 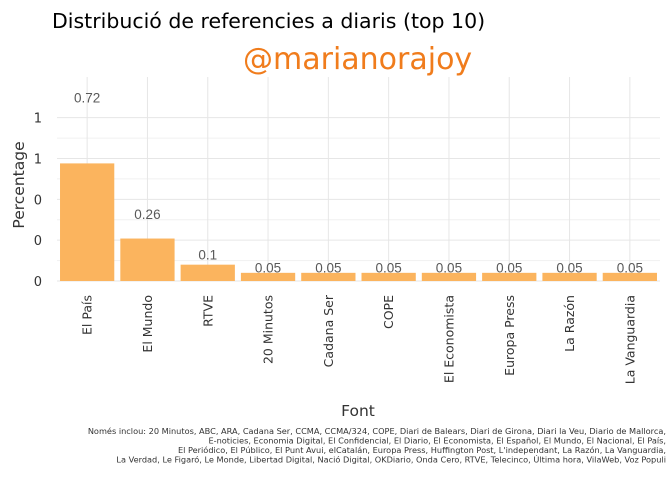 What do you see at coordinates (268, 329) in the screenshot?
I see `x-tick-label: 20 Minutos` at bounding box center [268, 329].